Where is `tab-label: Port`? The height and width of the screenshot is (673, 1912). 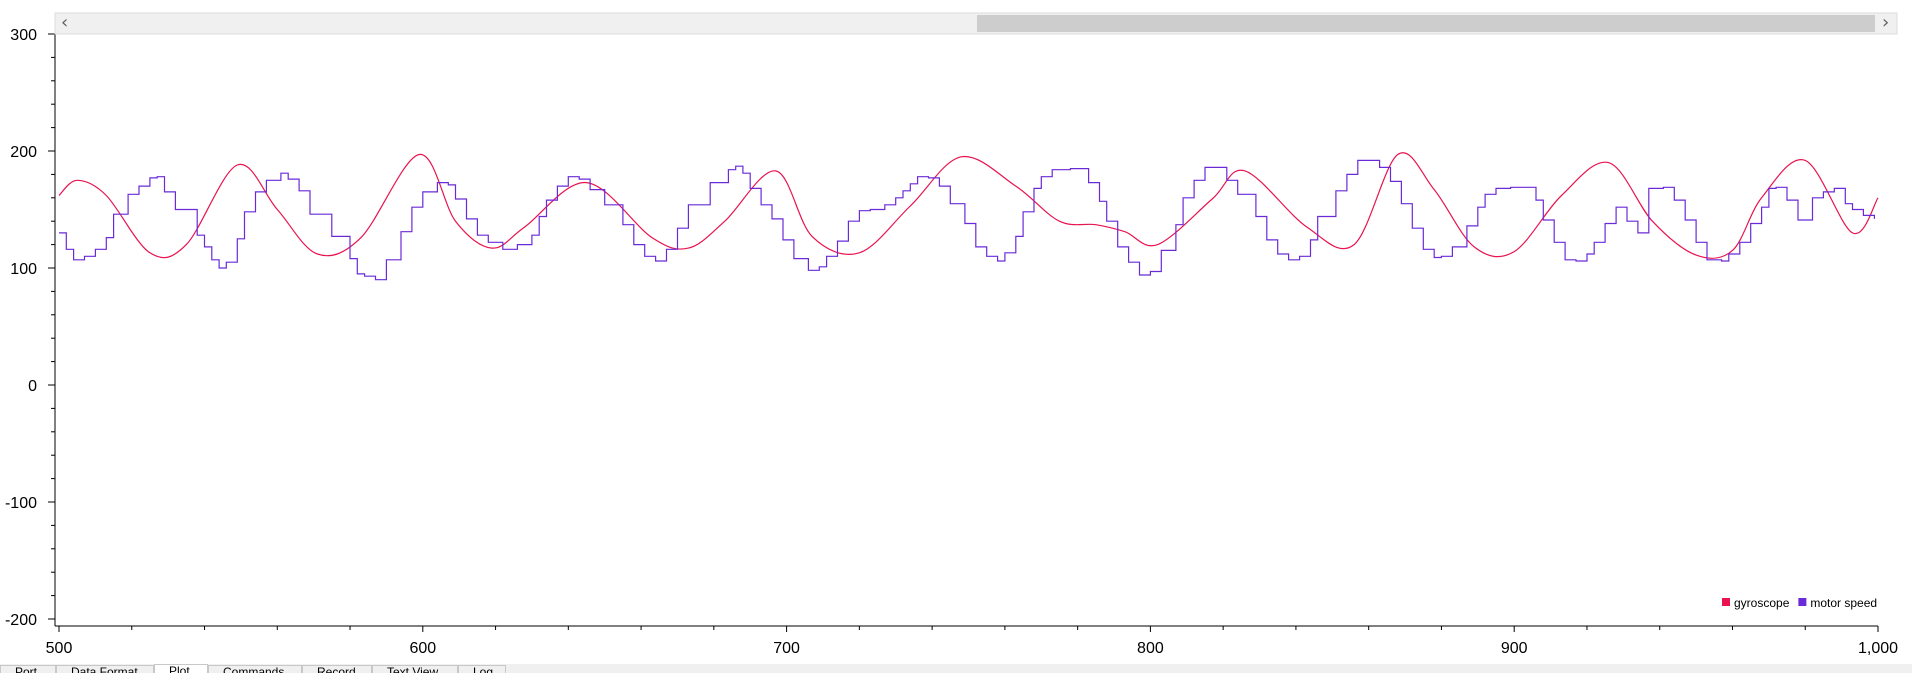 tab-label: Port is located at coordinates (26, 669).